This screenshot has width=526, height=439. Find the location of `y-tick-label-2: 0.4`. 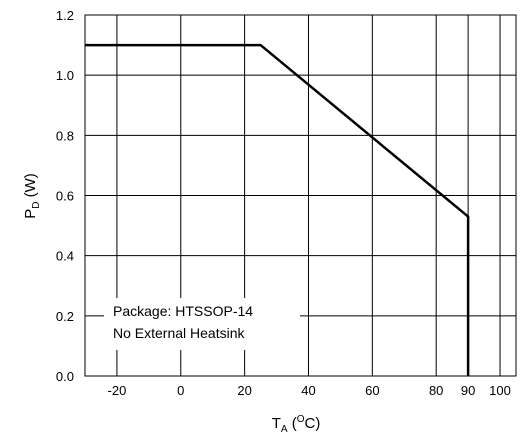

y-tick-label-2: 0.4 is located at coordinates (65, 256).